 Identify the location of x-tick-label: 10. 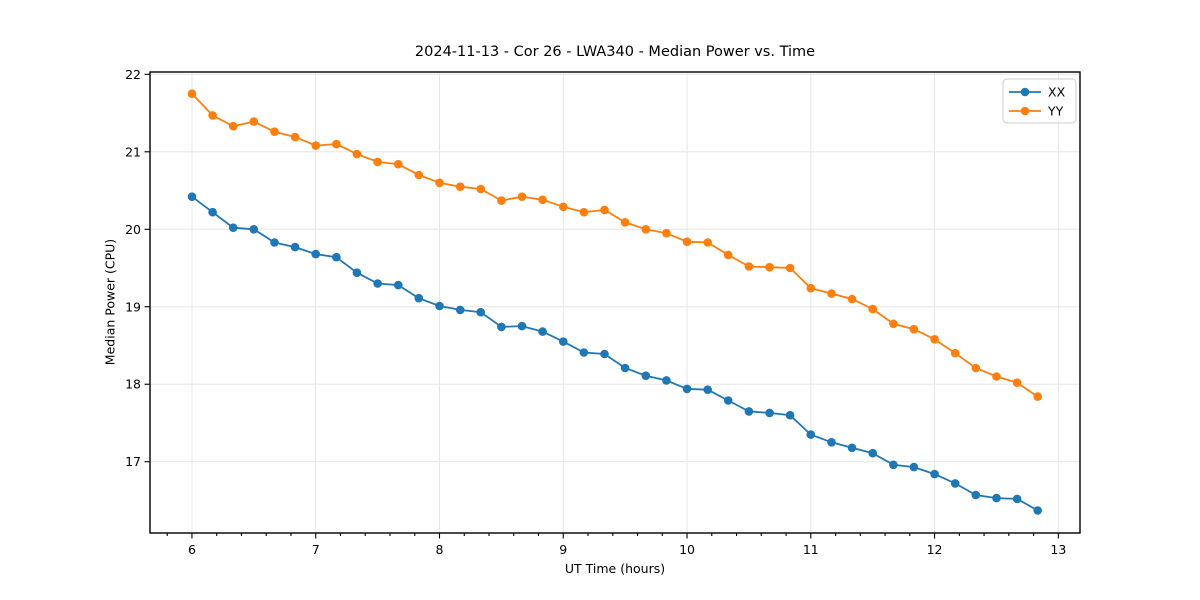
(687, 549).